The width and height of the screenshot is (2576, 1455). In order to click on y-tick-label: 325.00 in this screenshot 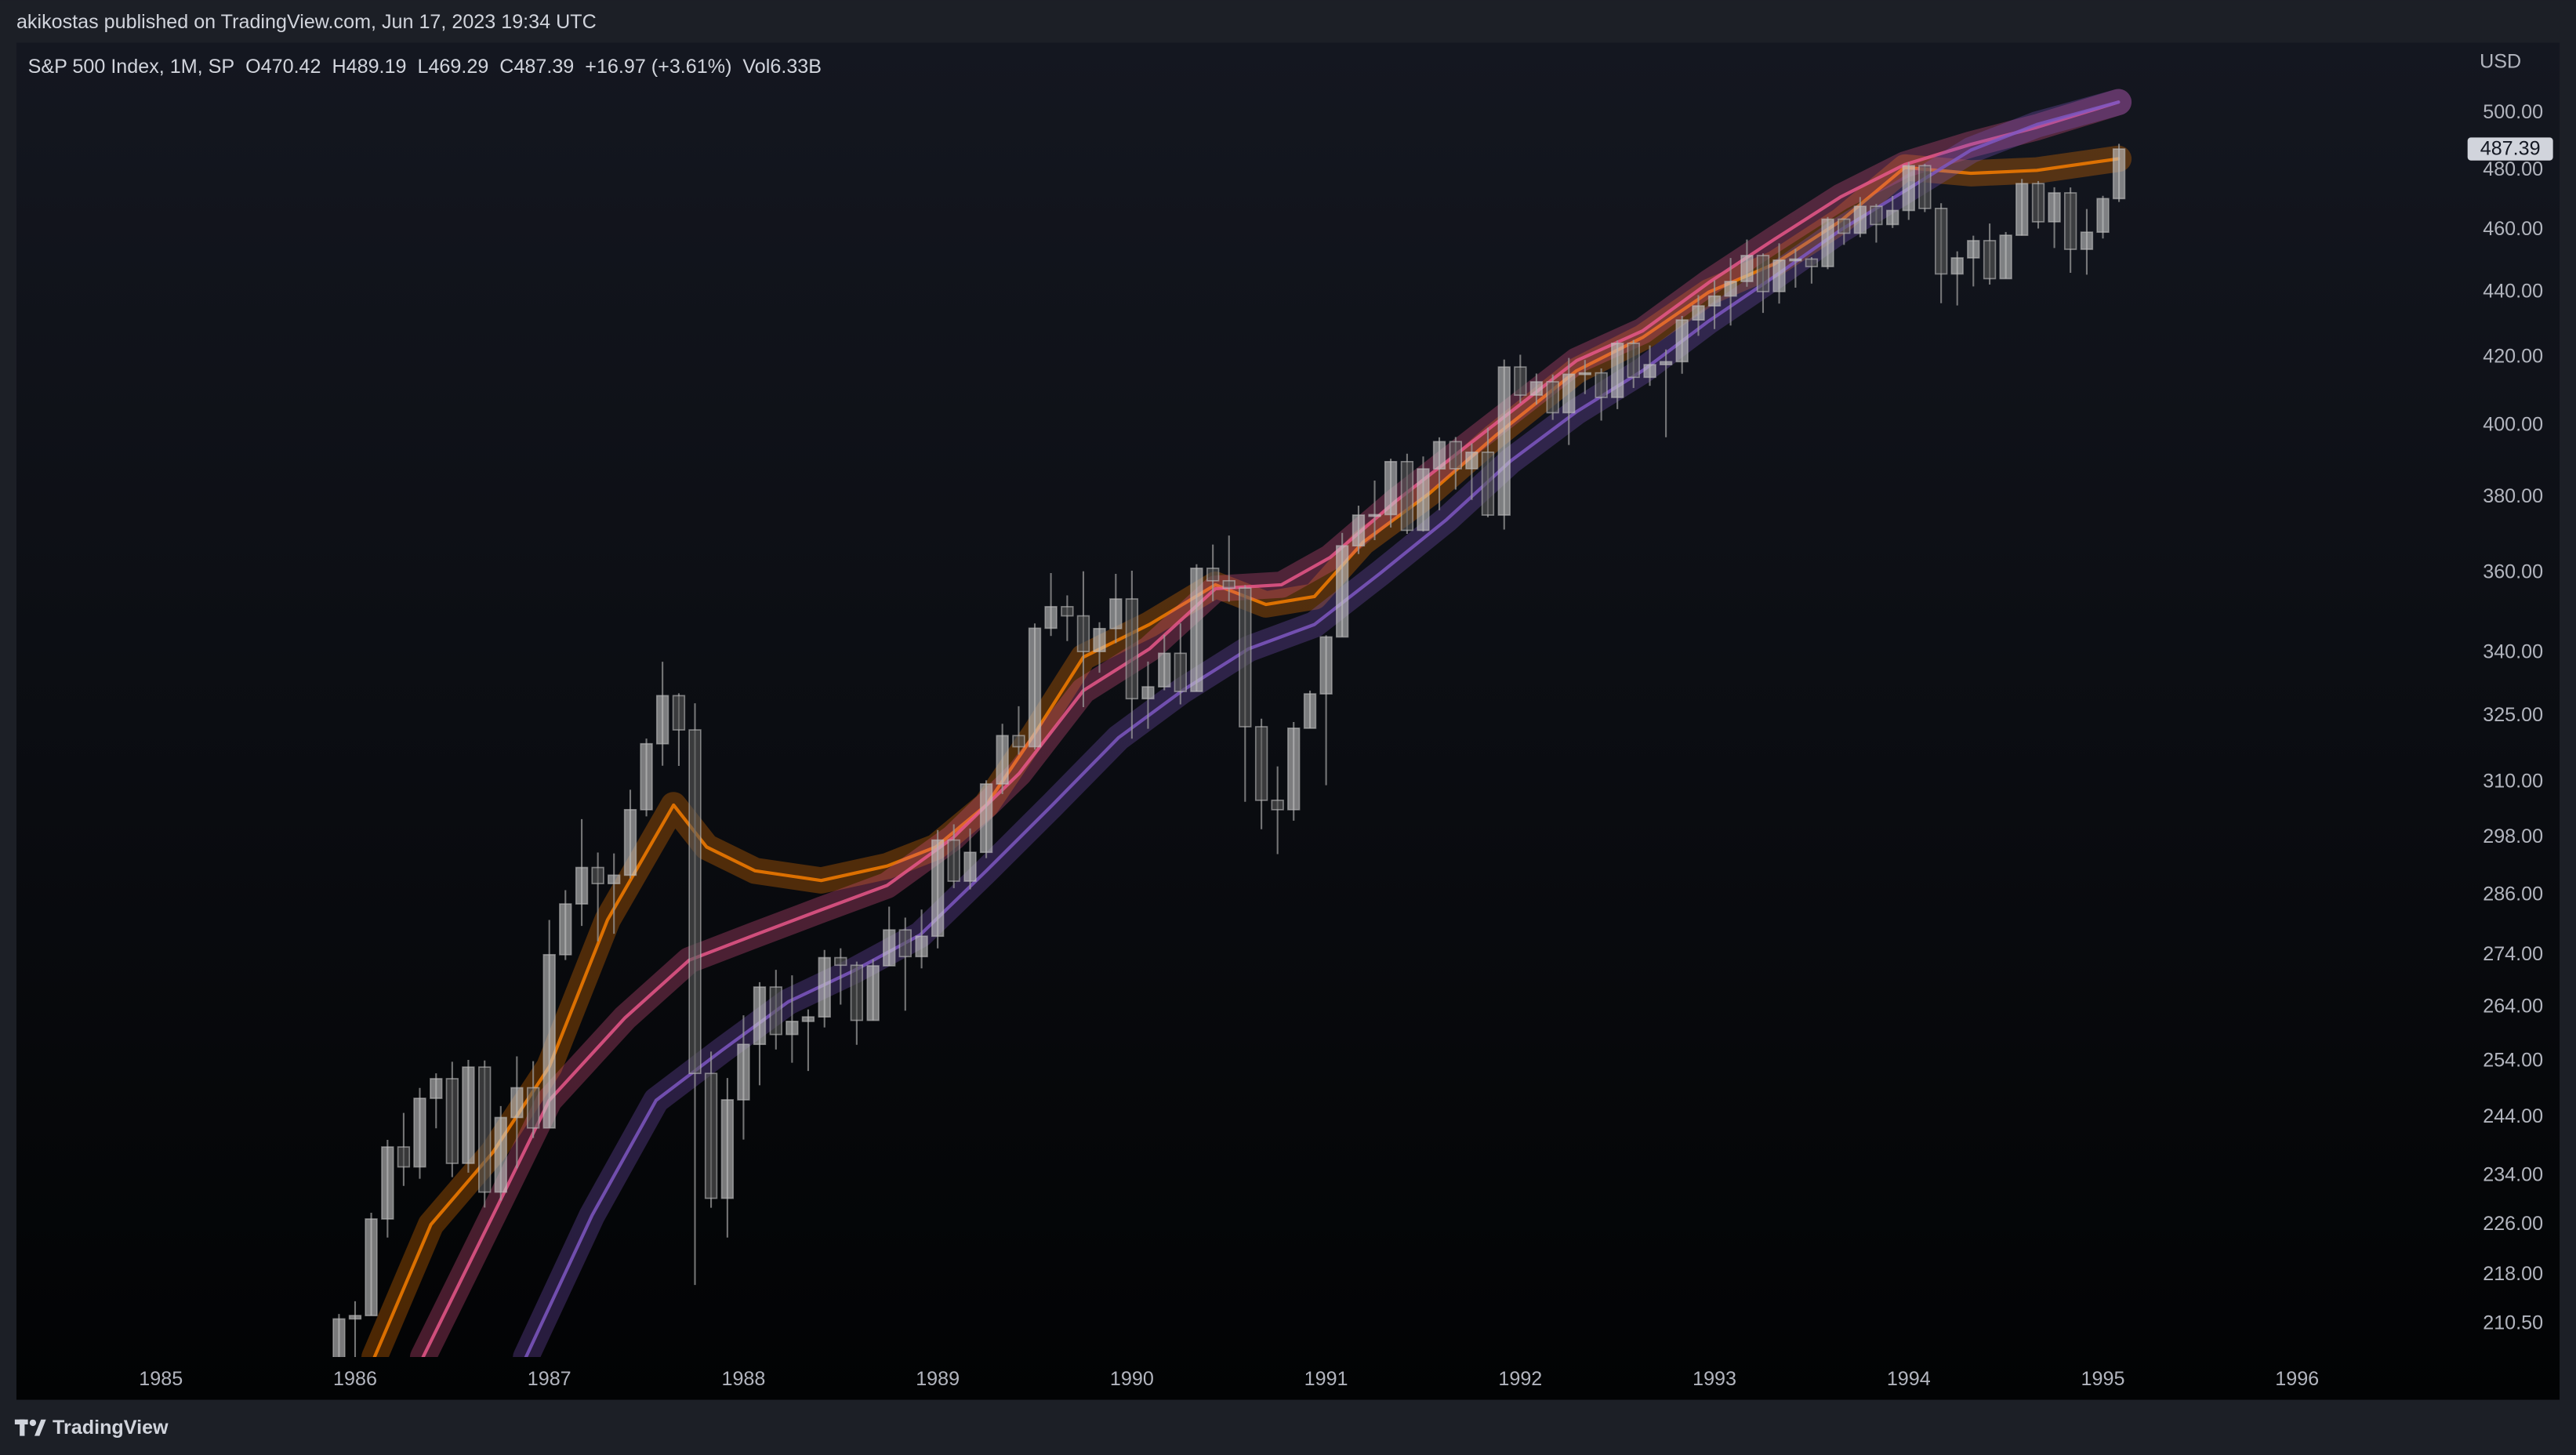, I will do `click(2513, 715)`.